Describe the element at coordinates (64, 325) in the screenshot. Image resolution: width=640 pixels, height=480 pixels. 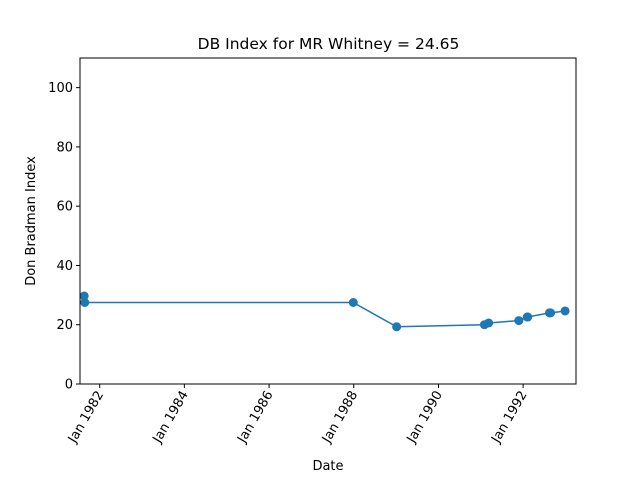
I see `y-tick-label: 20` at that location.